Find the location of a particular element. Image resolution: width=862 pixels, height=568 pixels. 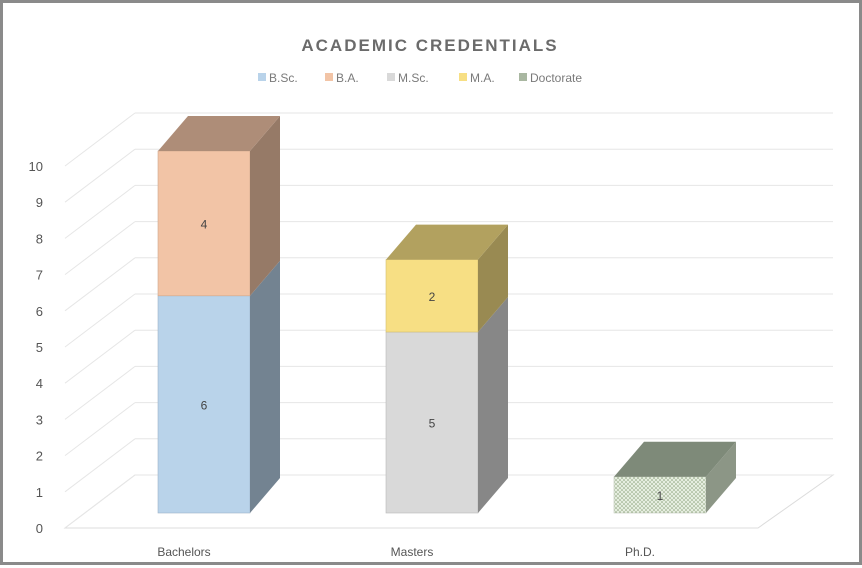

y-tick-label: 4 is located at coordinates (39, 383).